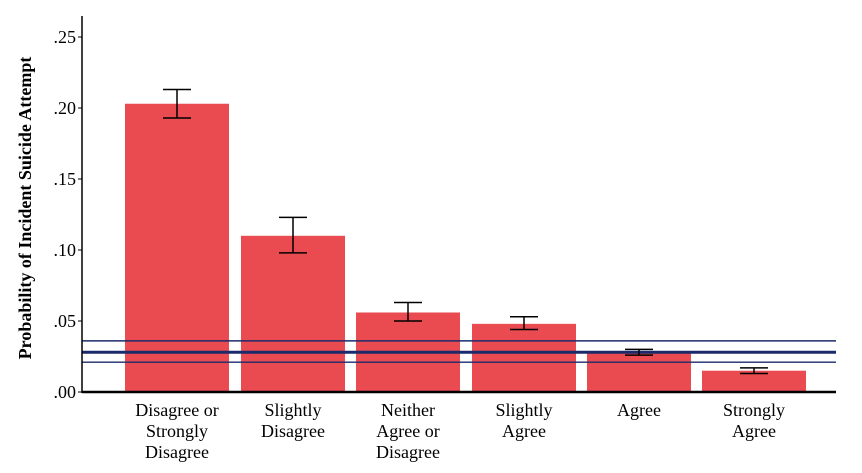 Image resolution: width=862 pixels, height=473 pixels. I want to click on x-category-label-line: Agree or, so click(407, 431).